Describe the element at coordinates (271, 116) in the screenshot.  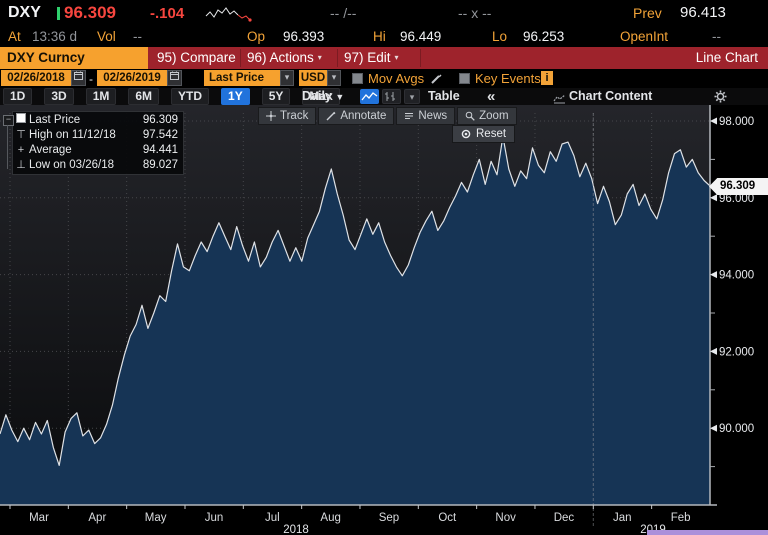
I see `crosshair-icon` at that location.